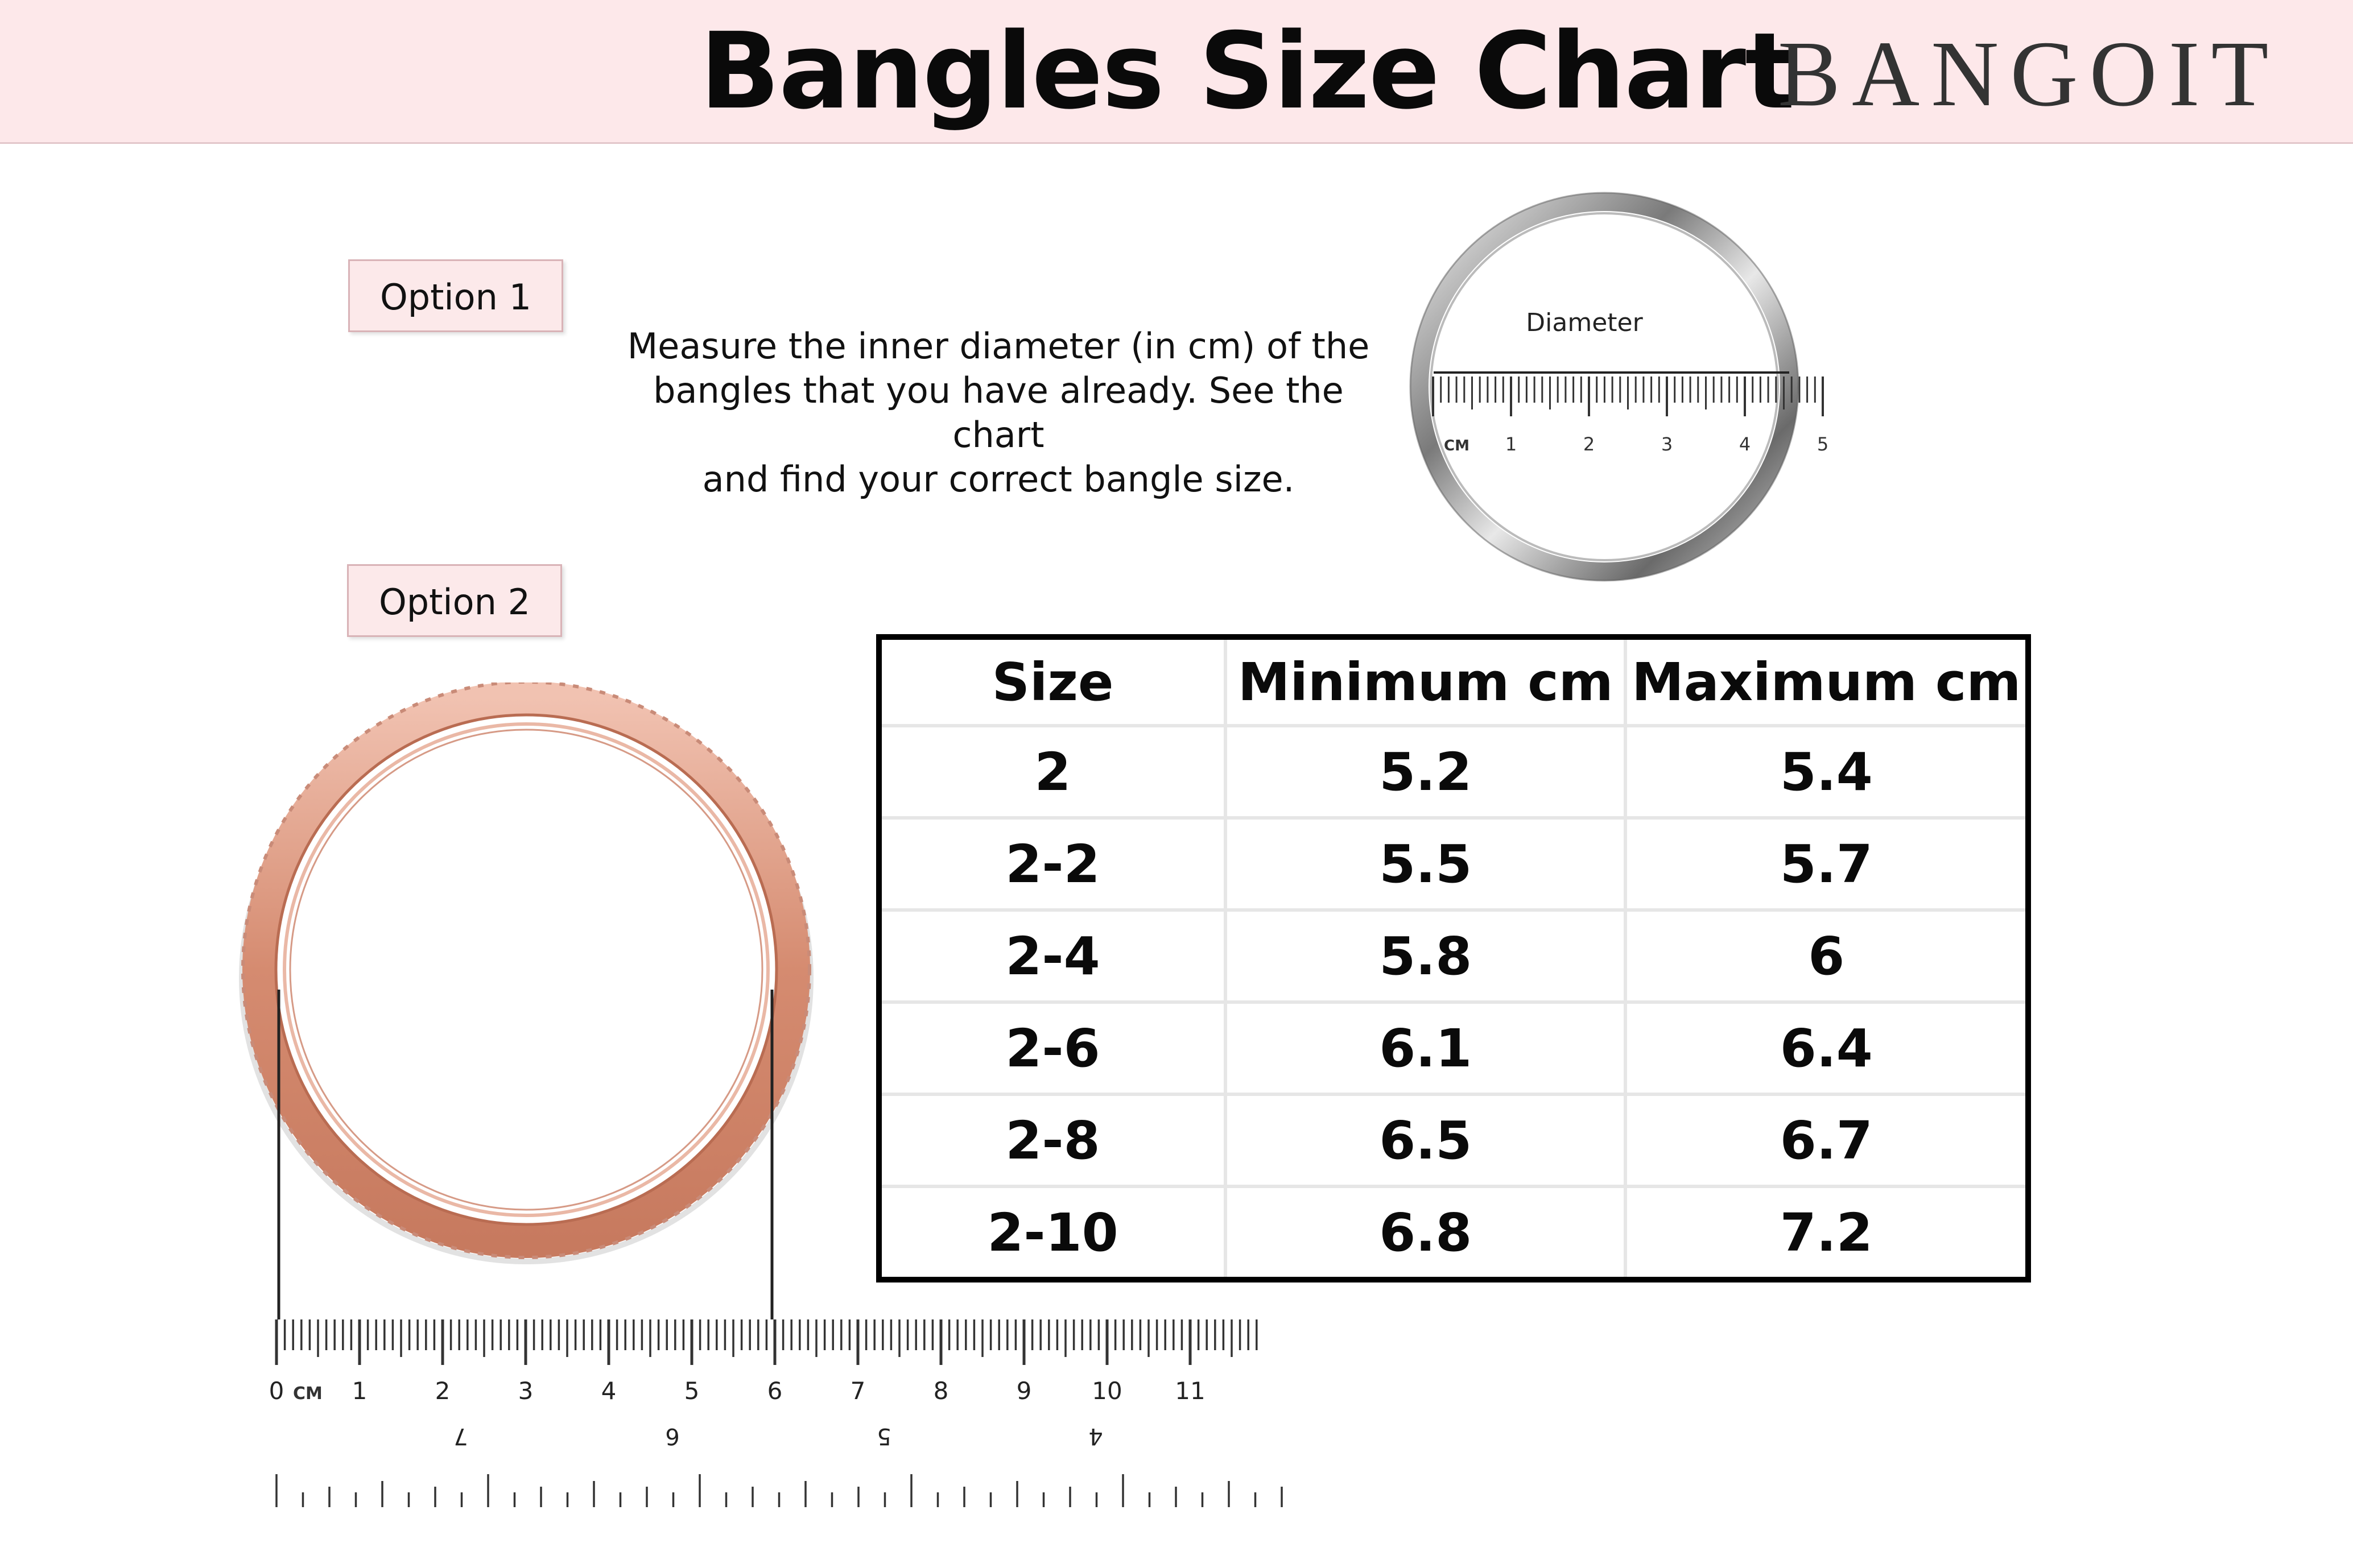 The height and width of the screenshot is (1568, 2353). I want to click on table-row: 2-4 5.8 6, so click(1453, 956).